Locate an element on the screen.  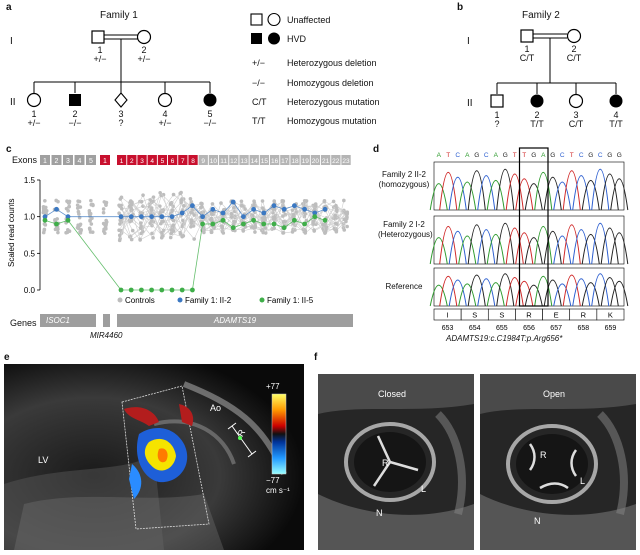
legend-label: Controls is located at coordinates (140, 300).